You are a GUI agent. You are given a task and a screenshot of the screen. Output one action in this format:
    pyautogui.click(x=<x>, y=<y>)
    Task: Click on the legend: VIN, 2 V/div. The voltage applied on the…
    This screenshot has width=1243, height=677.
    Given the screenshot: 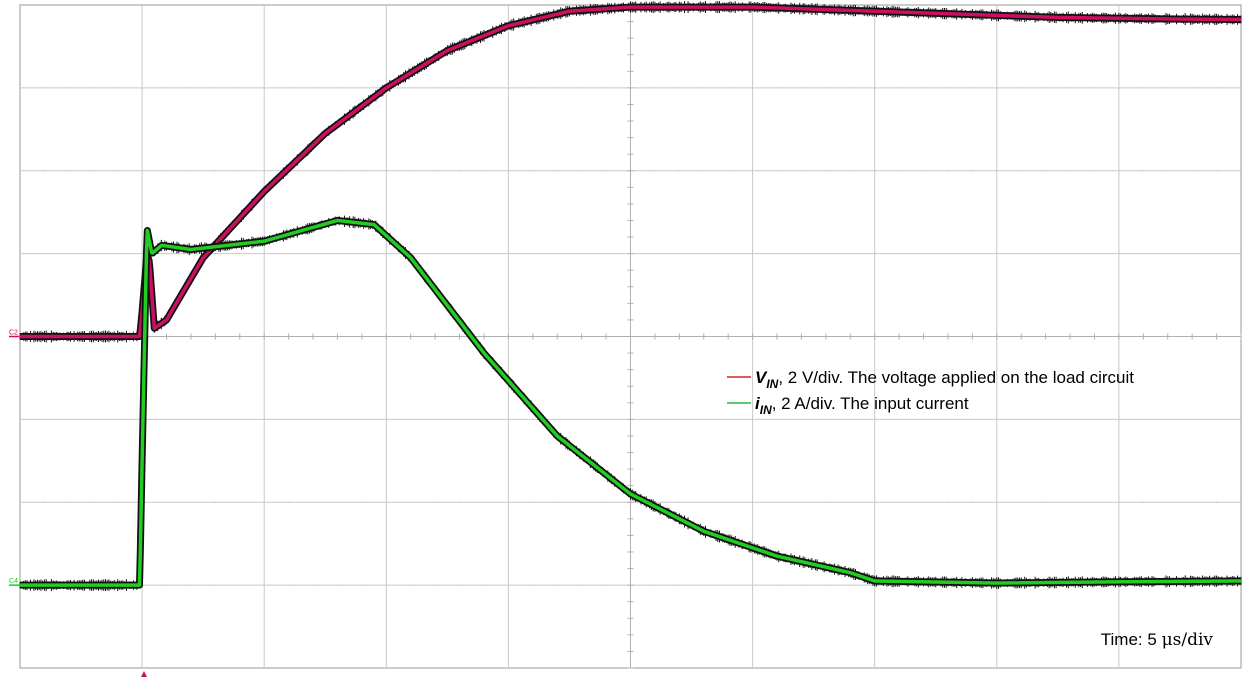 What is the action you would take?
    pyautogui.click(x=930, y=392)
    